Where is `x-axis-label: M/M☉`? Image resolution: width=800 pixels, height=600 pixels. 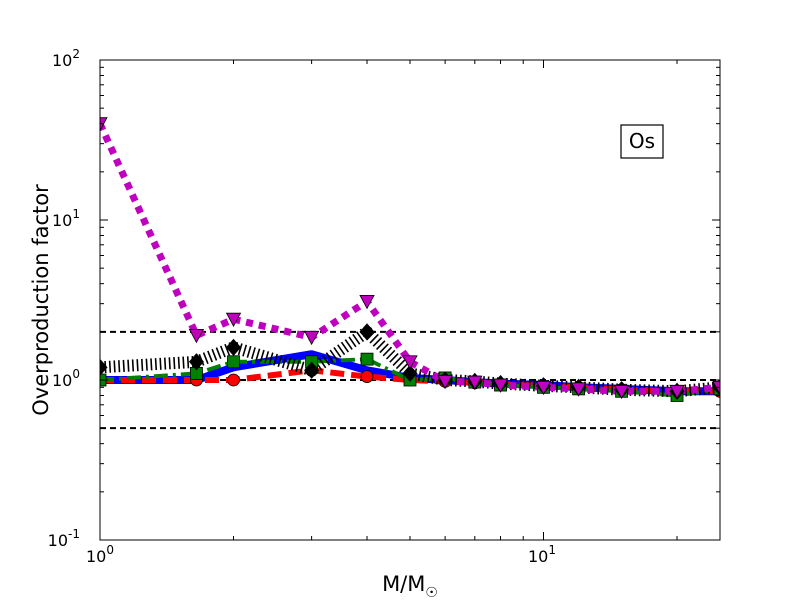
x-axis-label: M/M☉ is located at coordinates (410, 586).